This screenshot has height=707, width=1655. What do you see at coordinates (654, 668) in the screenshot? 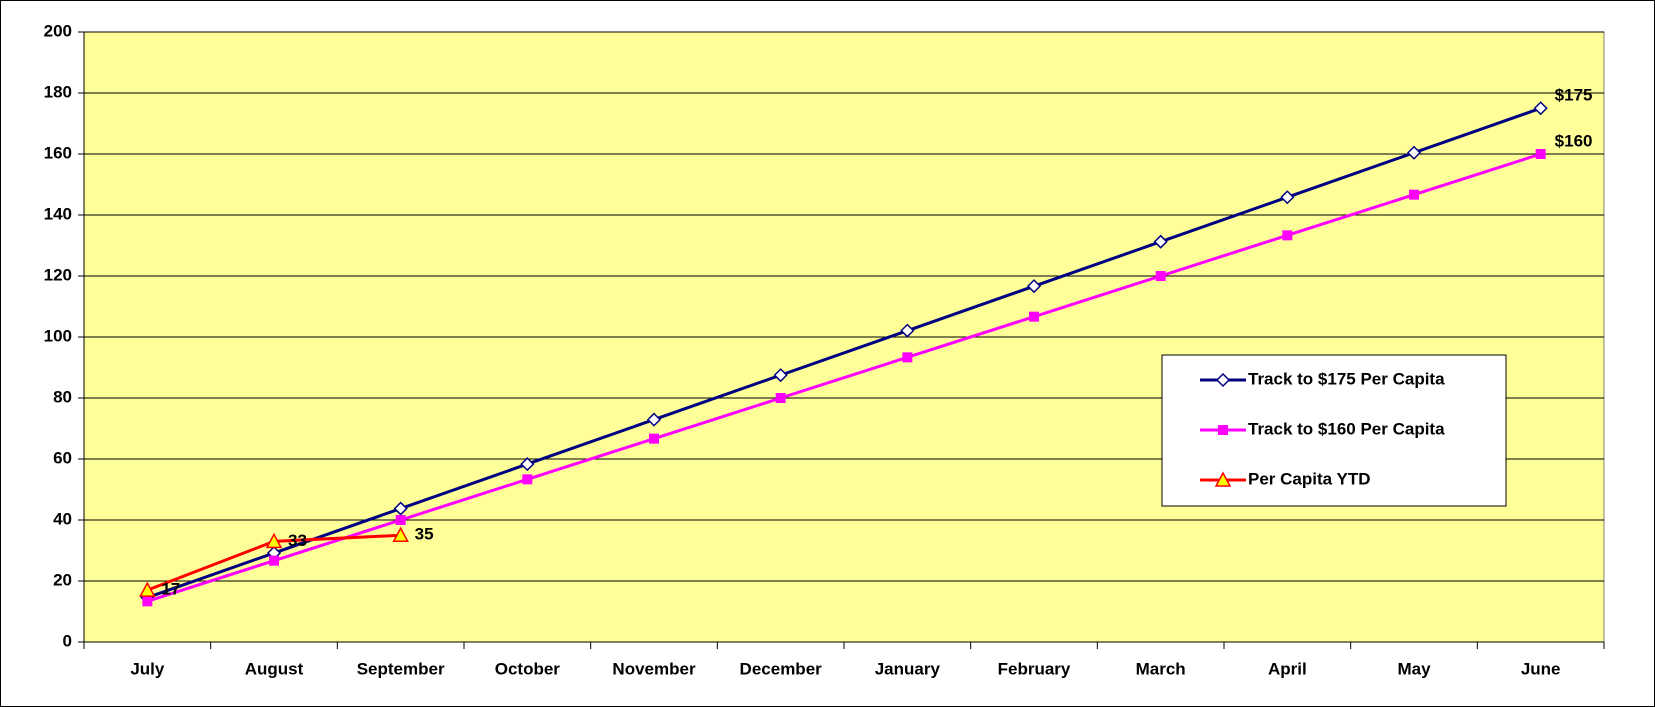
I see `x-tick-label: November` at bounding box center [654, 668].